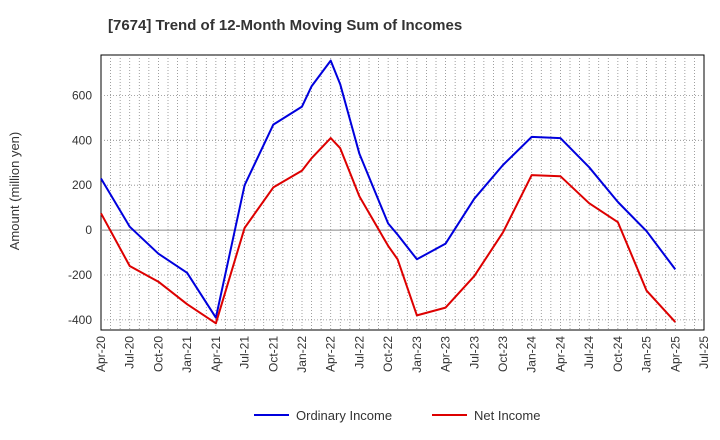 This screenshot has height=440, width=720. What do you see at coordinates (388, 354) in the screenshot?
I see `x-tick-label: Oct-22` at bounding box center [388, 354].